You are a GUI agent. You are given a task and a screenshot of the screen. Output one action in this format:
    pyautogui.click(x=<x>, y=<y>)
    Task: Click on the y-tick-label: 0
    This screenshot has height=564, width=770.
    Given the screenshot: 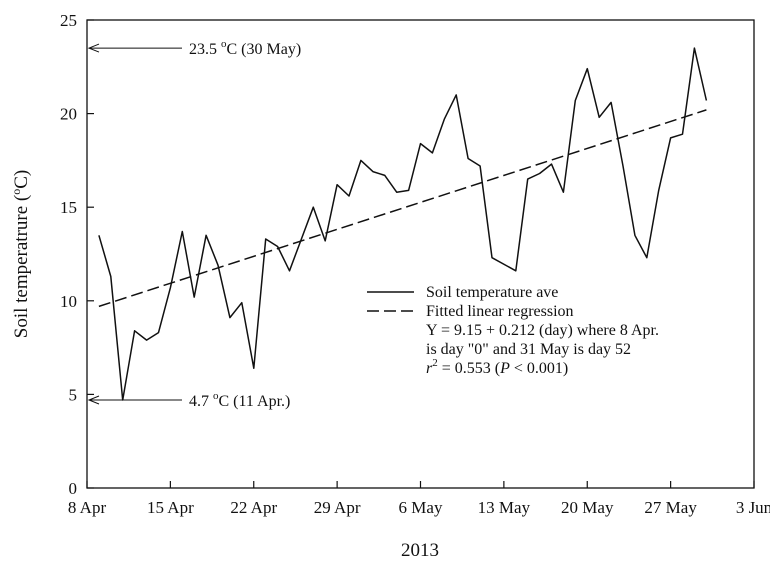 What is the action you would take?
    pyautogui.click(x=73, y=488)
    